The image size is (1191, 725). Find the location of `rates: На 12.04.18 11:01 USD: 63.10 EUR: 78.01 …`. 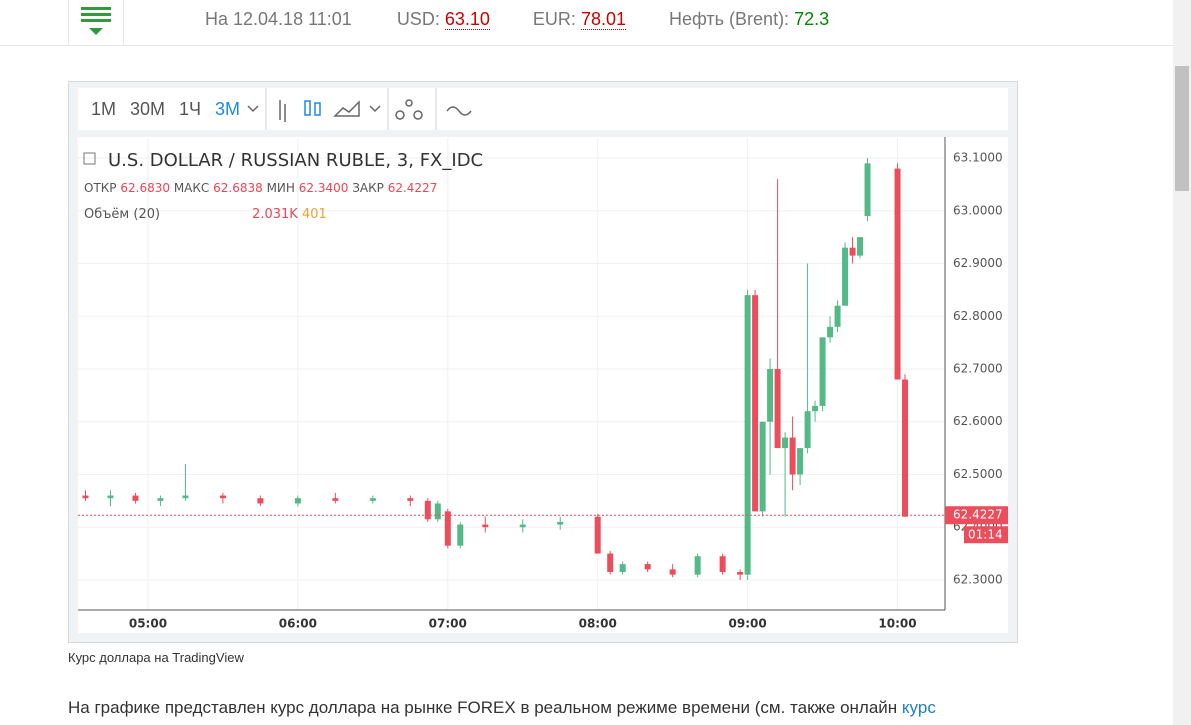

rates: На 12.04.18 11:01 USD: 63.10 EUR: 78.01 … is located at coordinates (517, 19).